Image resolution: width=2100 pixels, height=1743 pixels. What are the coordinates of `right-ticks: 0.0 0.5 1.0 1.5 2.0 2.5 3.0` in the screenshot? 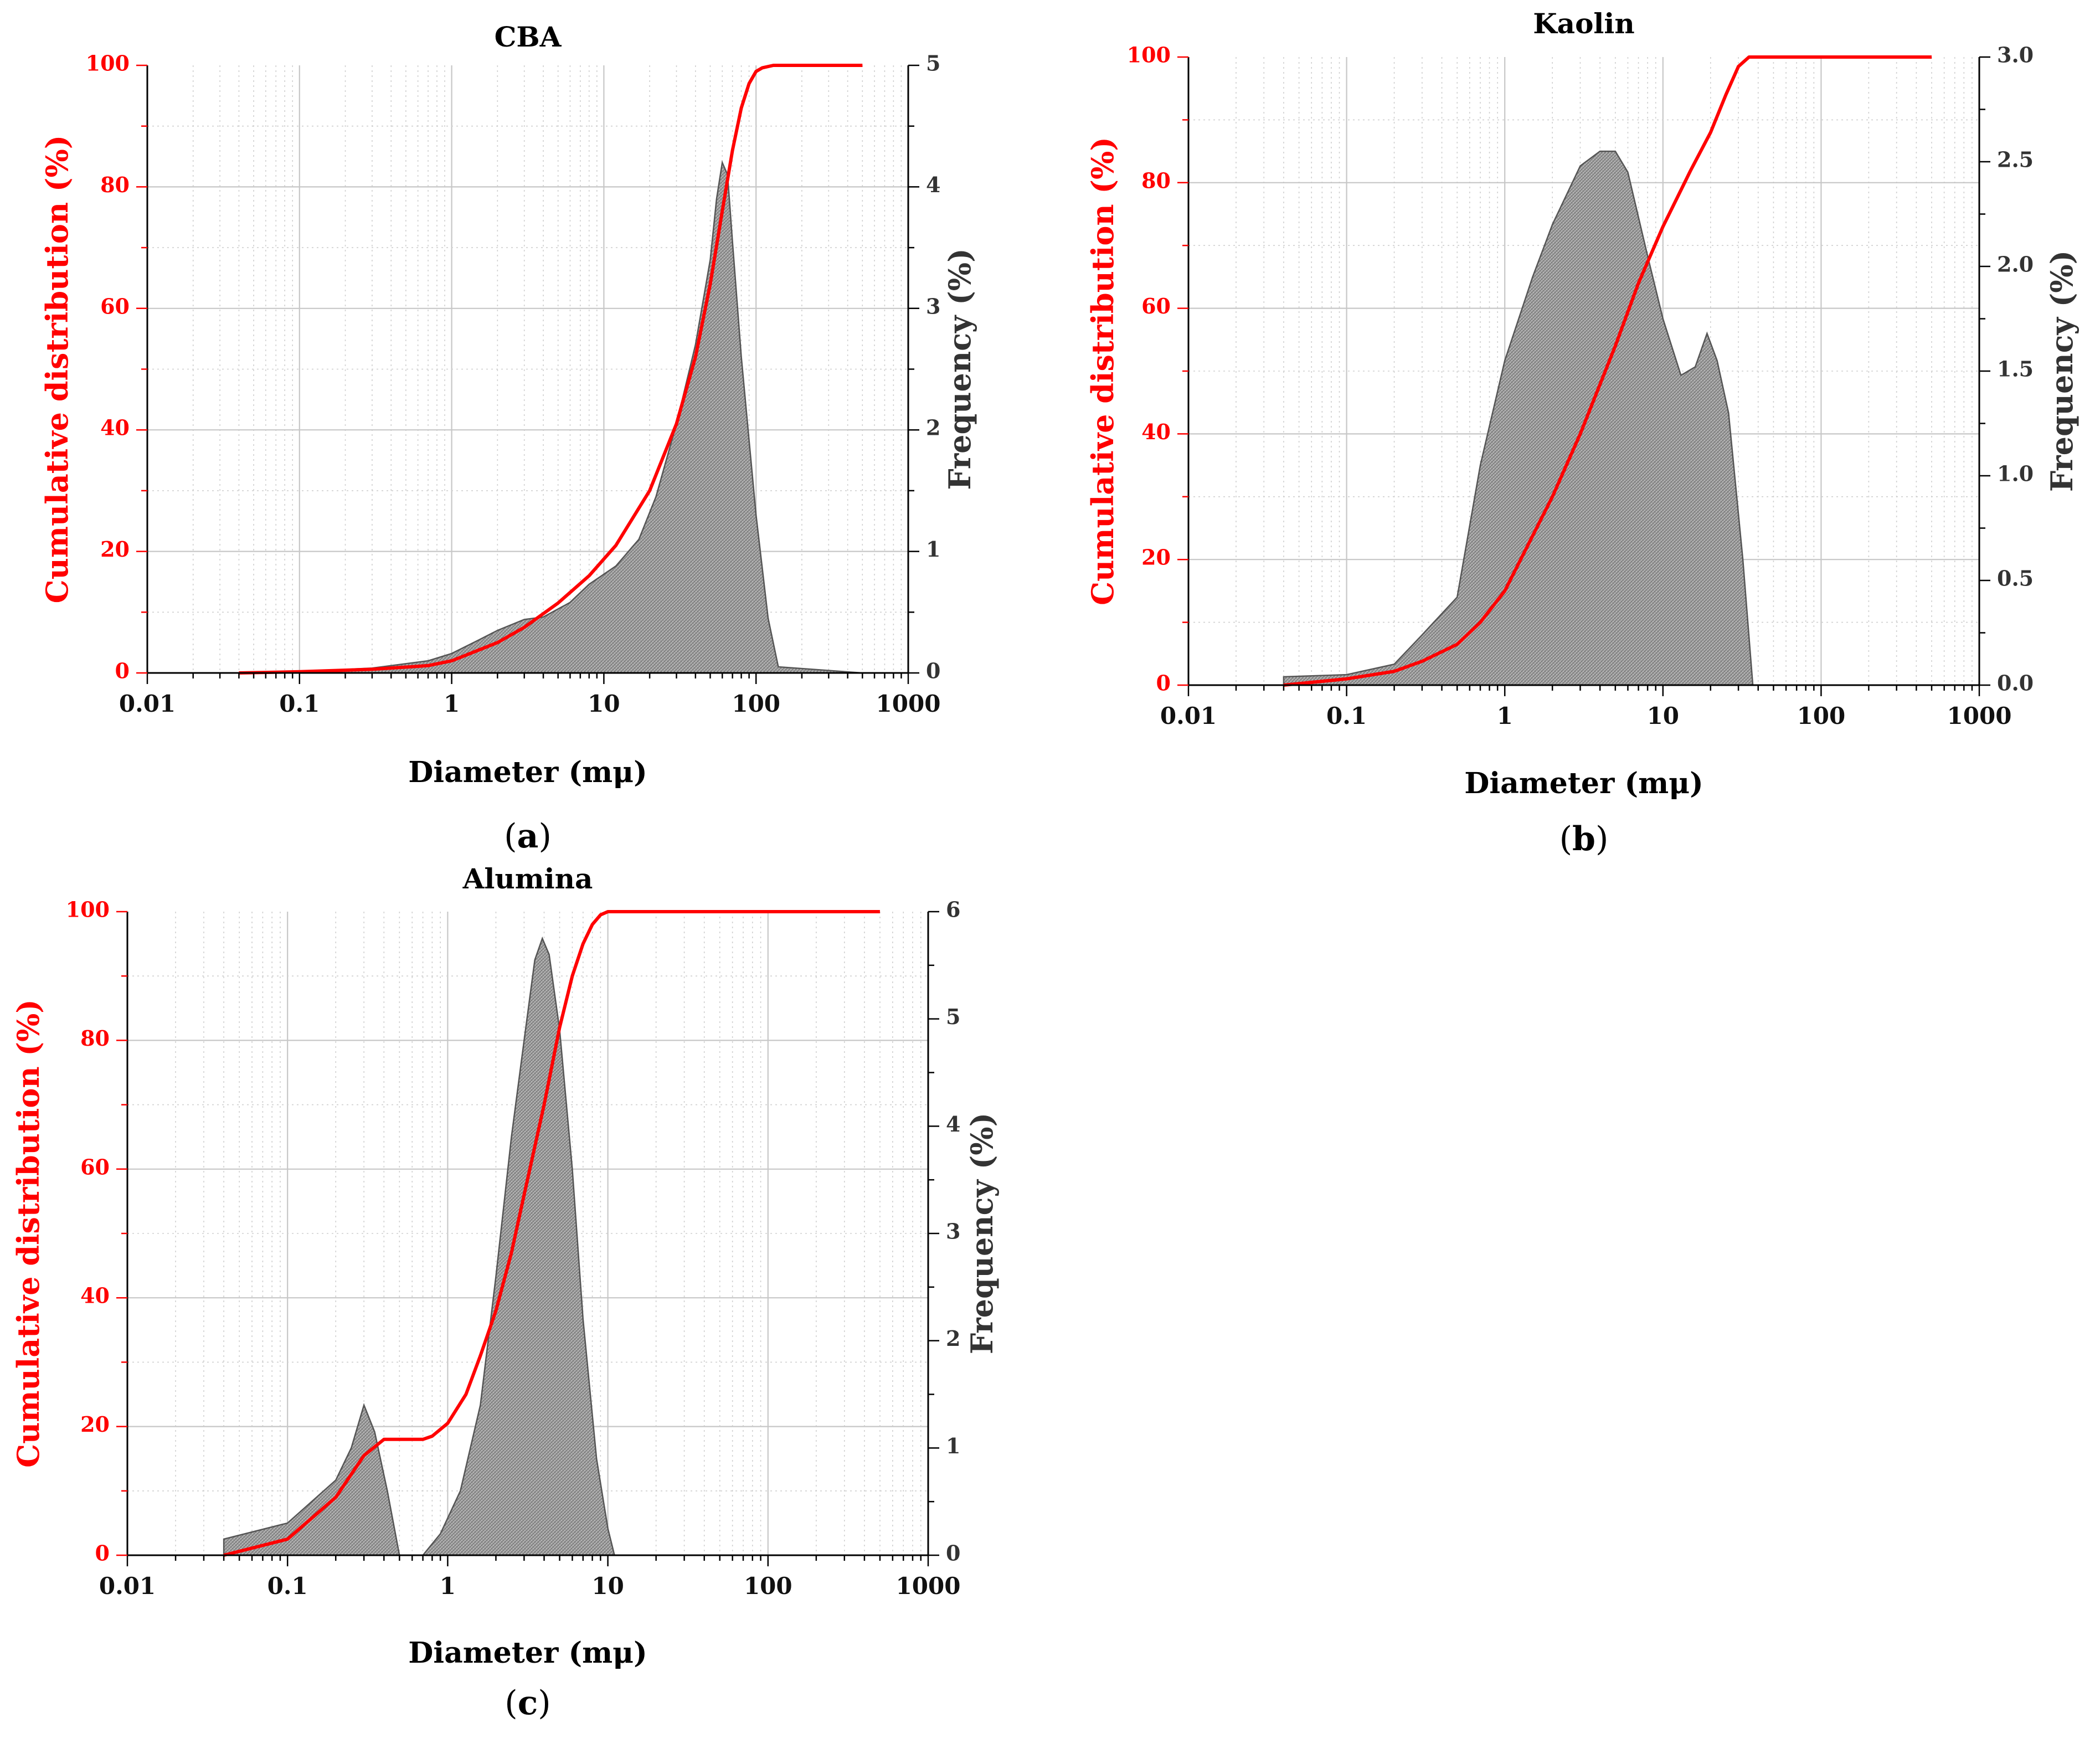 It's located at (2006, 369).